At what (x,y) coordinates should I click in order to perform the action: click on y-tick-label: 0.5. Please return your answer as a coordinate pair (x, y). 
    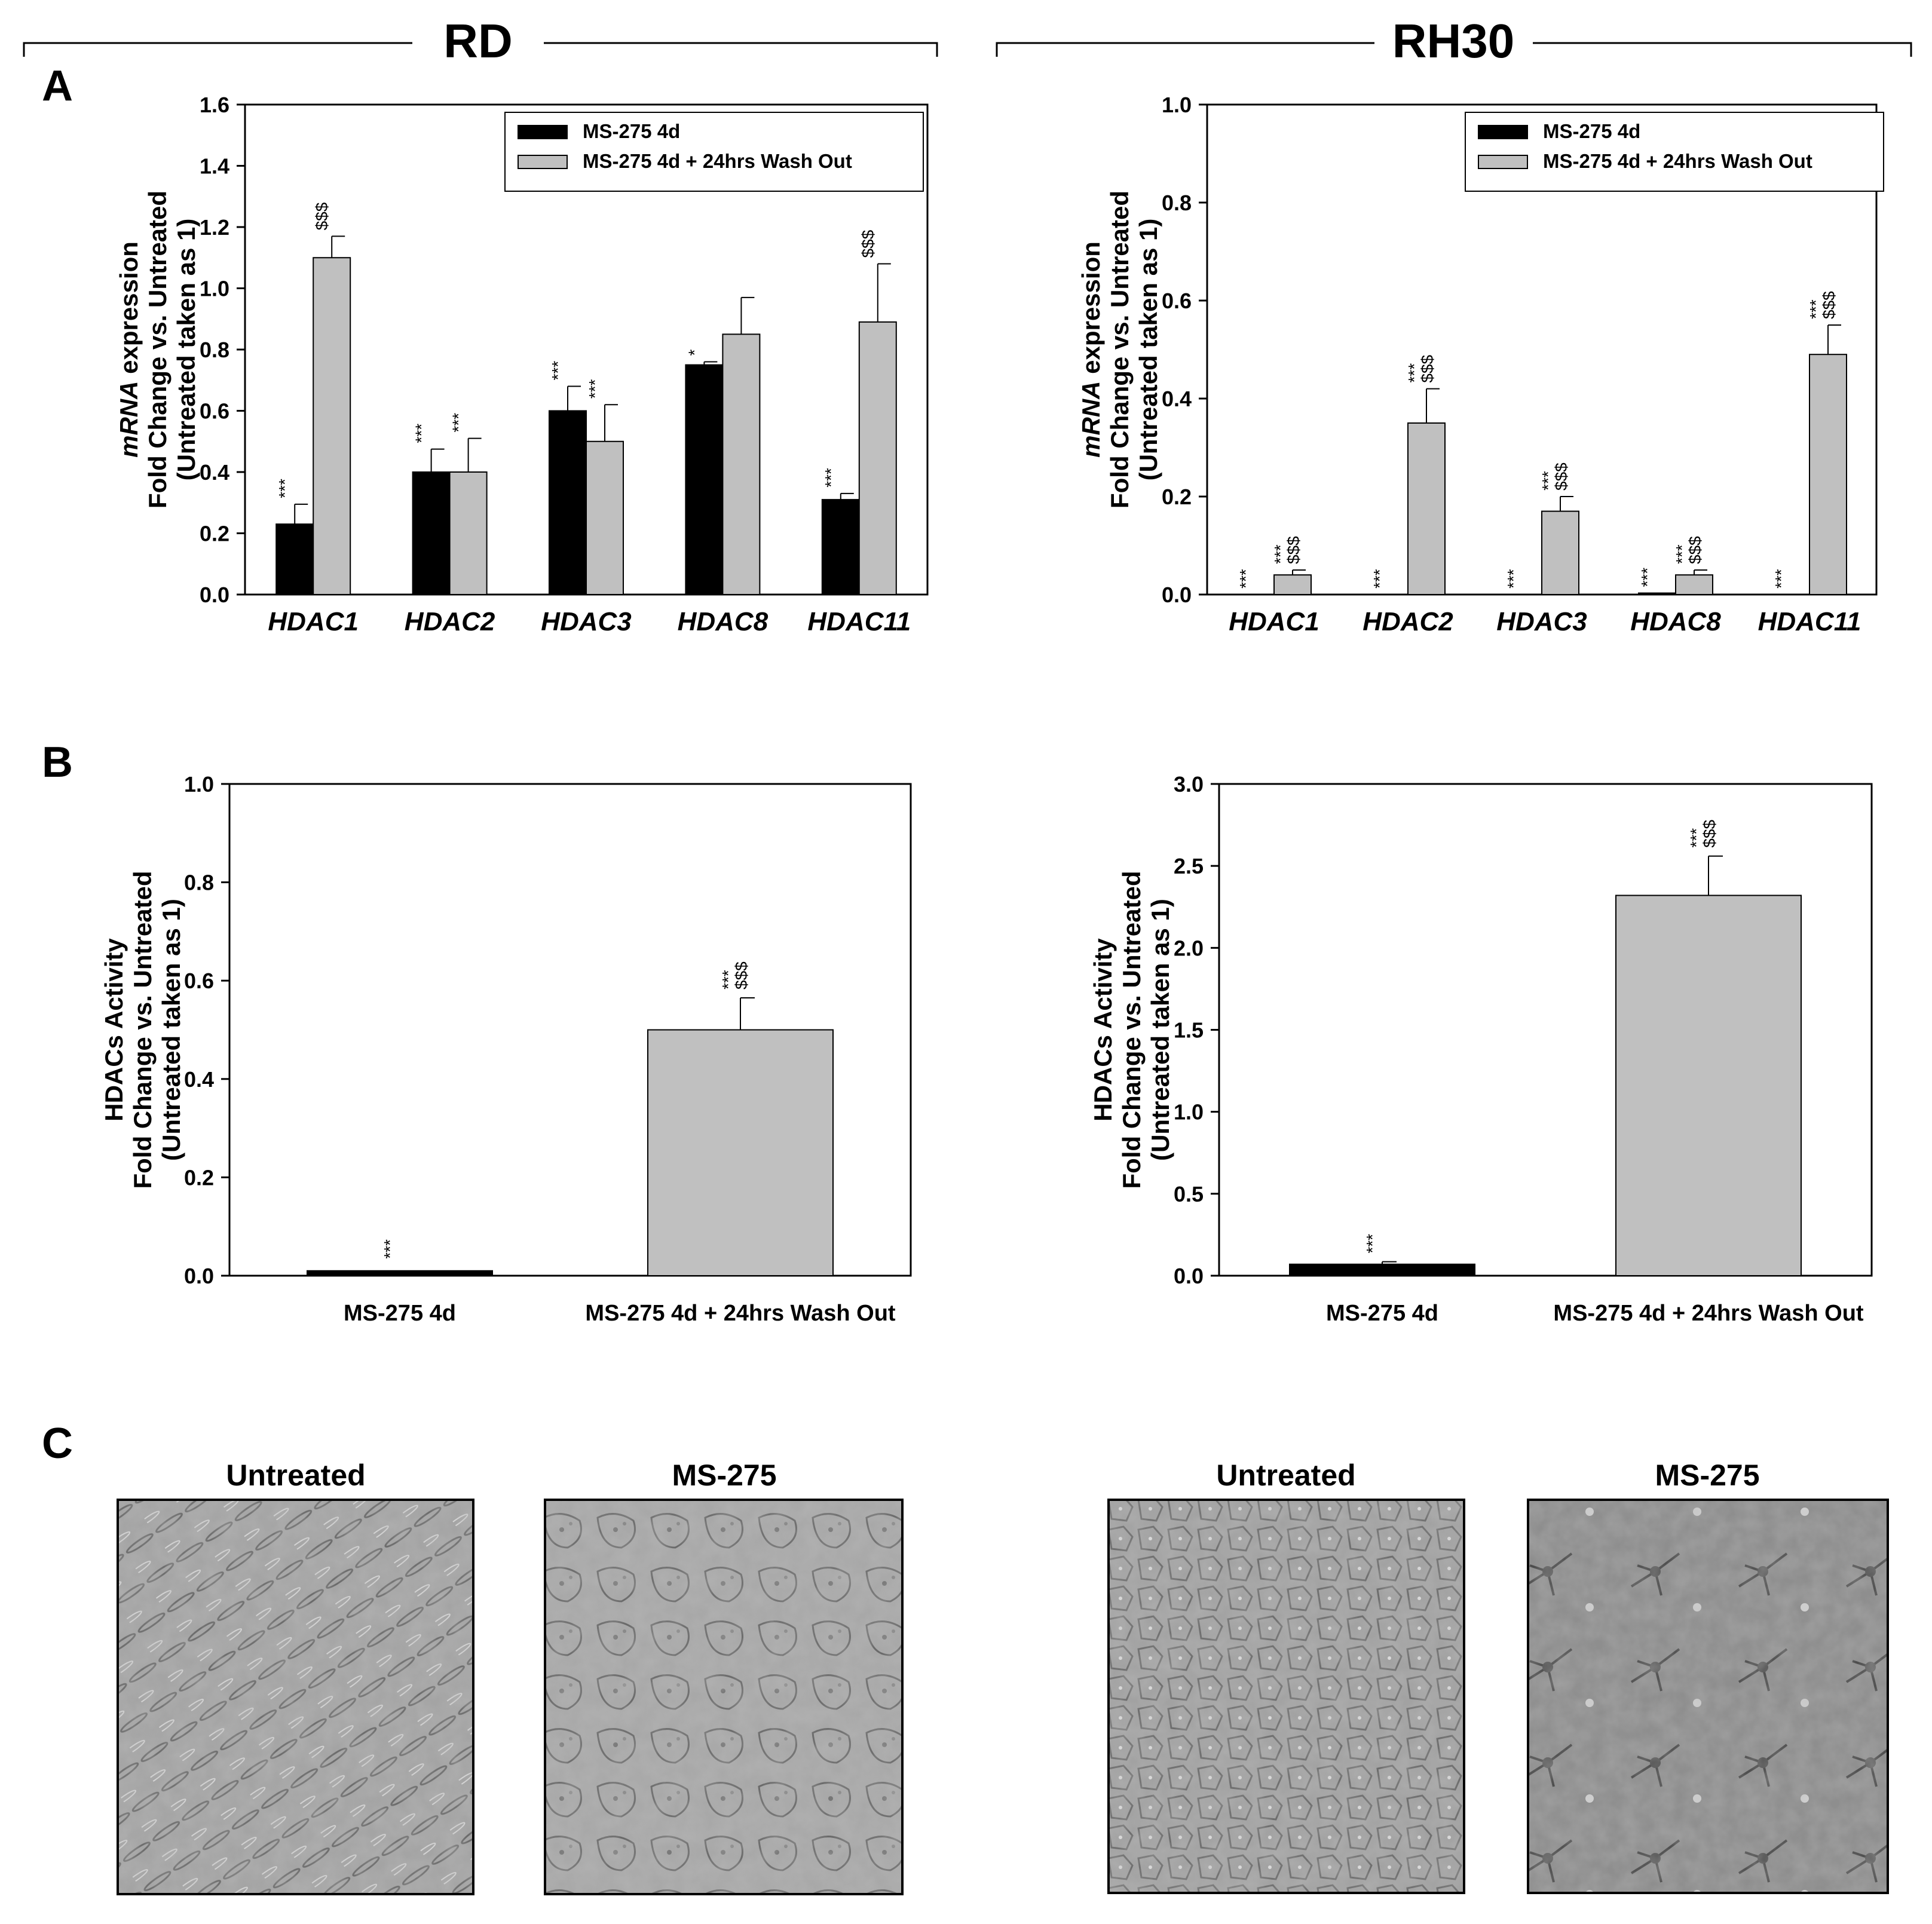
    Looking at the image, I should click on (1189, 1194).